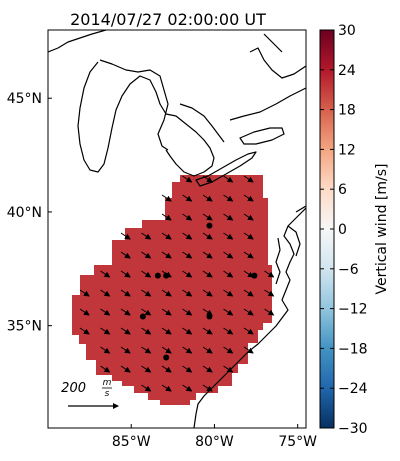 Image resolution: width=400 pixels, height=461 pixels. Describe the element at coordinates (342, 190) in the screenshot. I see `colorbar-tick-label: 6` at that location.